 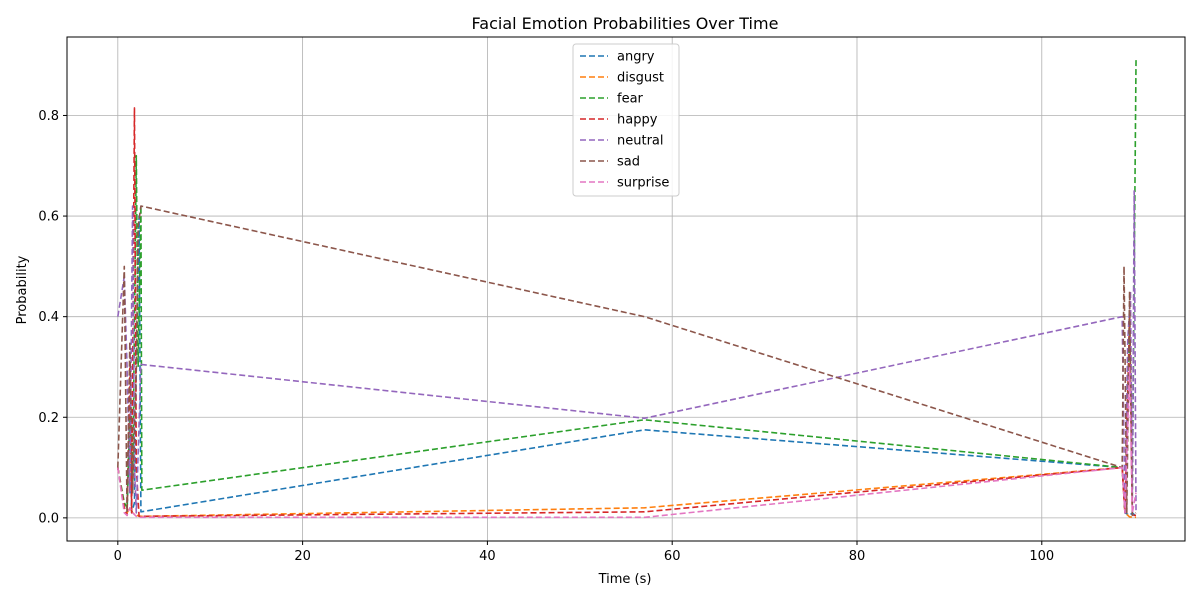 I want to click on legend-label-neutral: neutral, so click(x=640, y=141).